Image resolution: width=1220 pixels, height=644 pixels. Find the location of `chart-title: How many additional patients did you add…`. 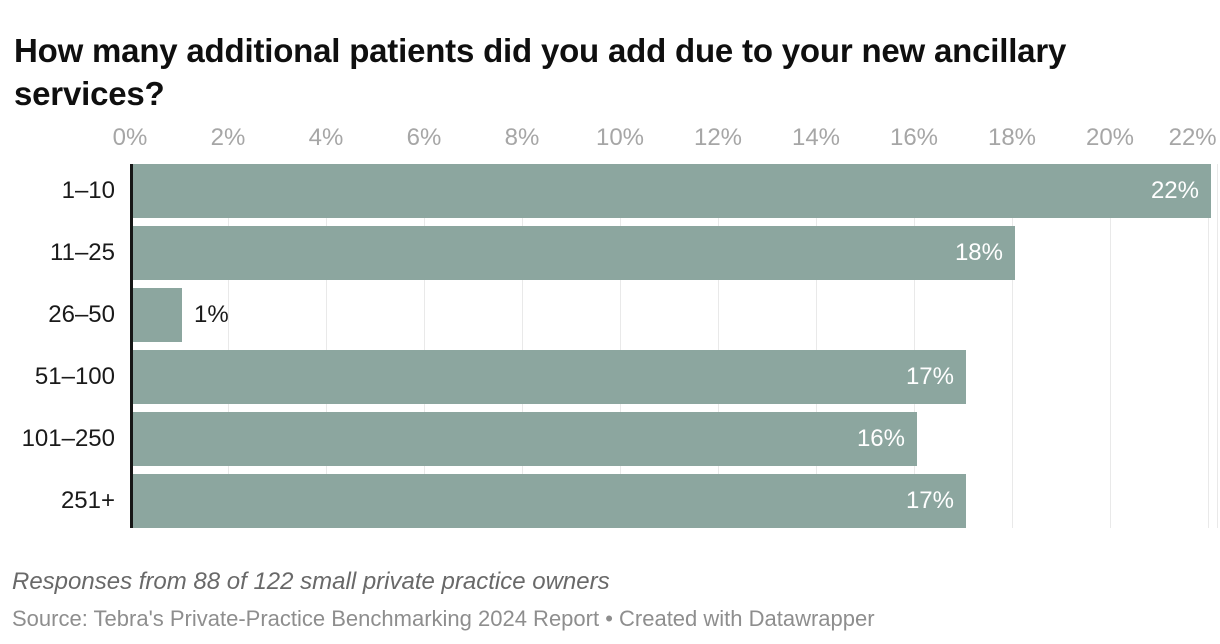

chart-title: How many additional patients did you add… is located at coordinates (540, 72).